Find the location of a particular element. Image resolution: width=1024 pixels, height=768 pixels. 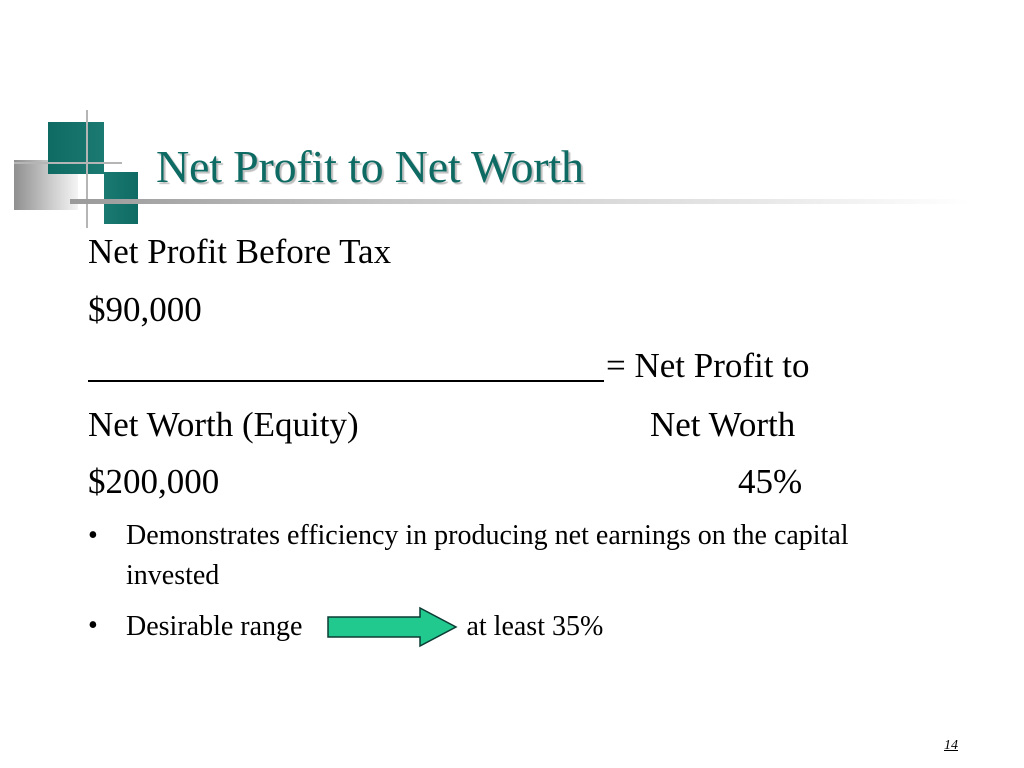

denominator-label: Net Worth (Equity) is located at coordinates (223, 424).